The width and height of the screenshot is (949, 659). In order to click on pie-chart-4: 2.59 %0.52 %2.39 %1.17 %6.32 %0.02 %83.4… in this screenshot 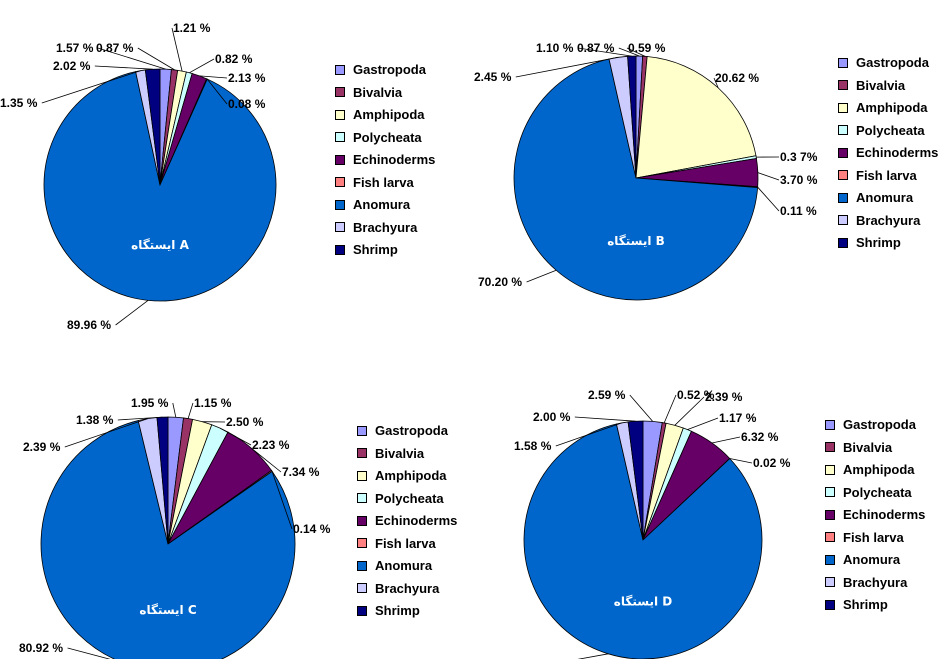, I will do `click(644, 523)`.